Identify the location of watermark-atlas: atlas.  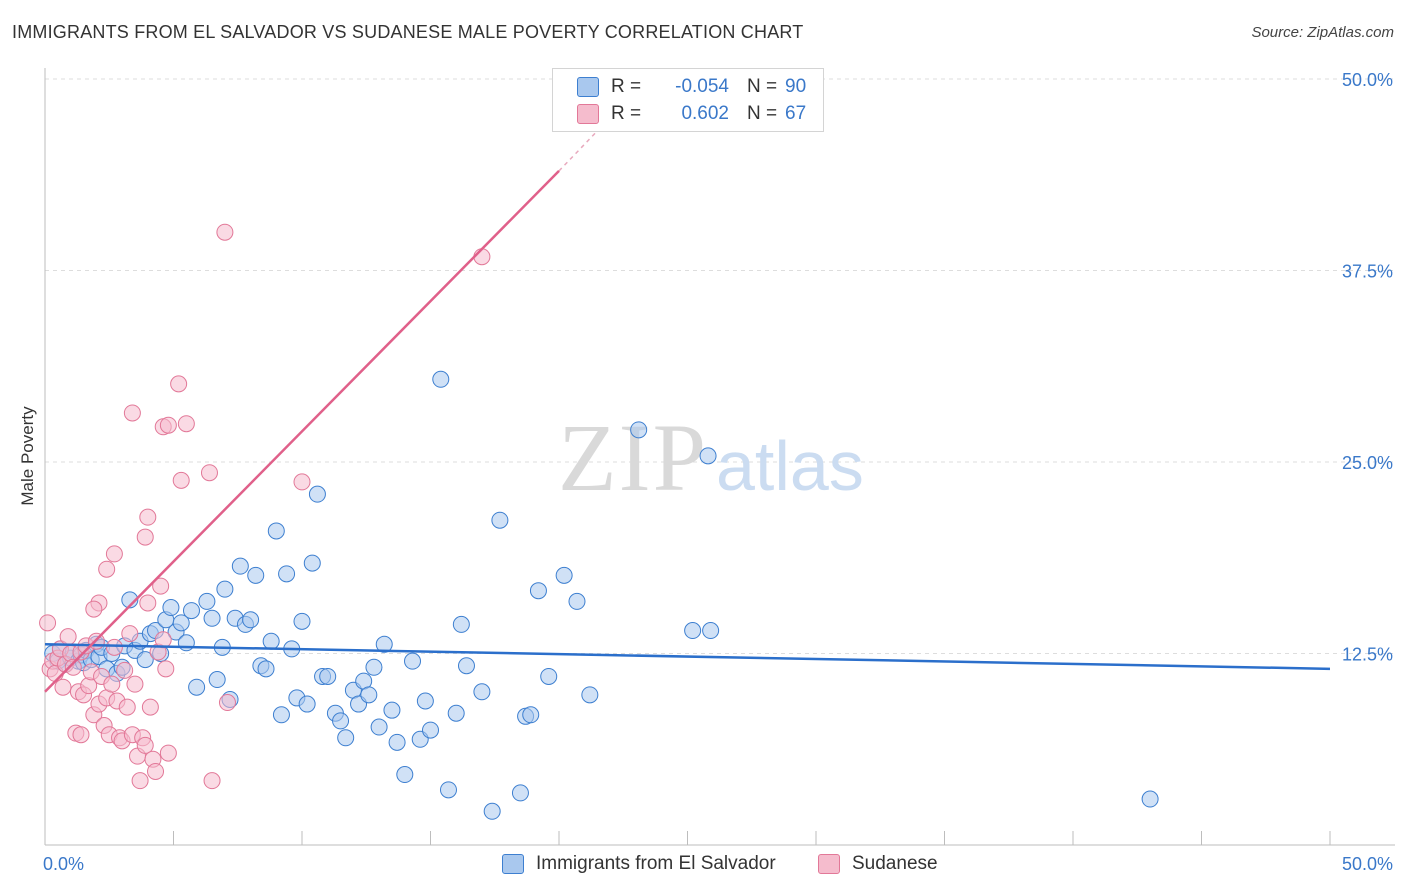
(790, 466).